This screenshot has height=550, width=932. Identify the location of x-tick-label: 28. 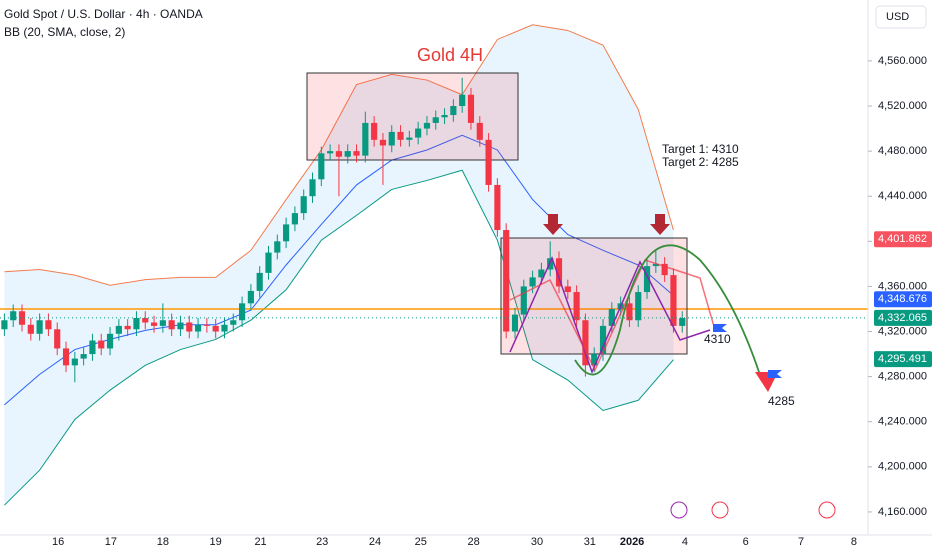
(473, 542).